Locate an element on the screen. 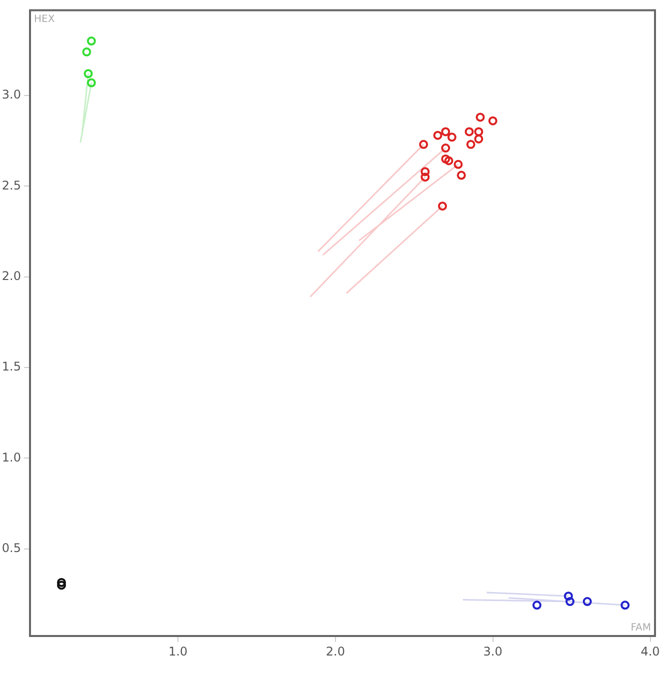  y-tick-label: 2.0 is located at coordinates (11, 275).